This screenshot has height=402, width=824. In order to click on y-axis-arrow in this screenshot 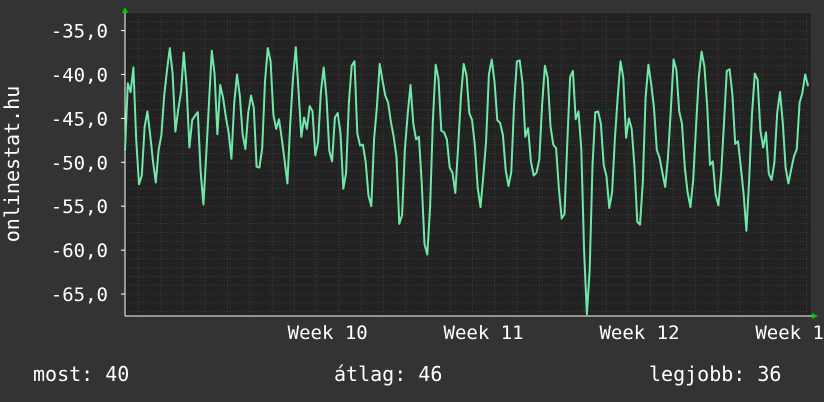, I will do `click(125, 10)`.